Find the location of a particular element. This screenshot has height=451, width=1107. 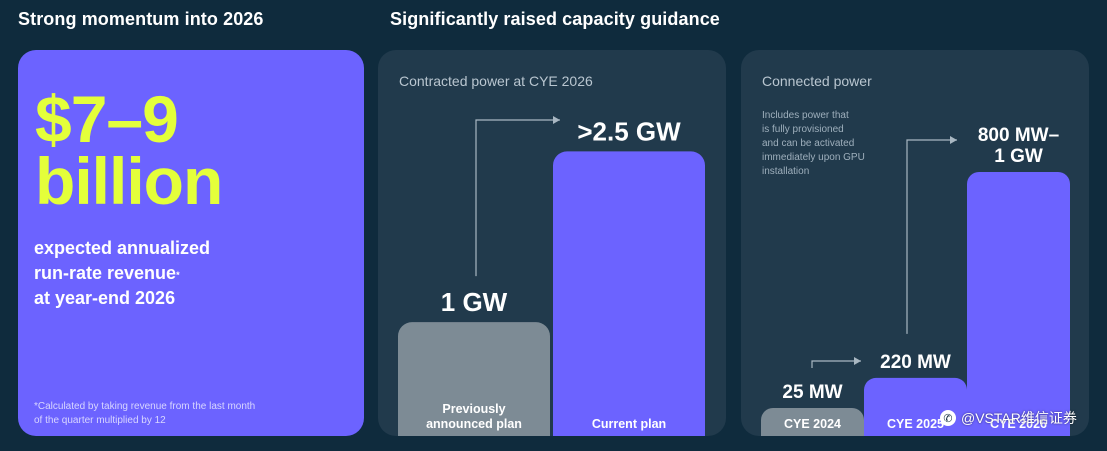

category-label-1: Current plan is located at coordinates (629, 424).